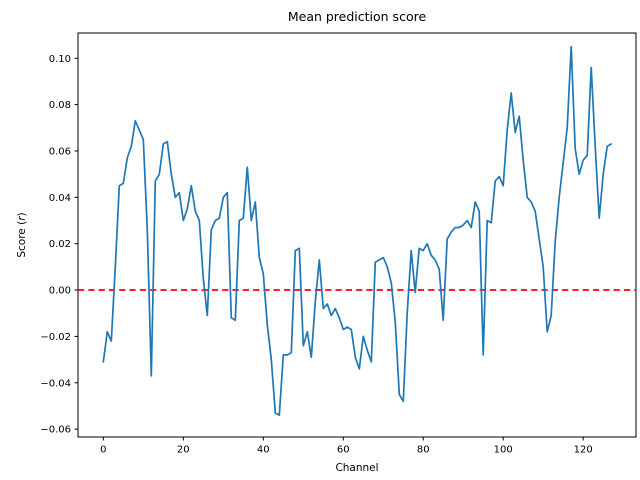 This screenshot has height=480, width=640. Describe the element at coordinates (583, 450) in the screenshot. I see `x-tick-label: 120` at that location.